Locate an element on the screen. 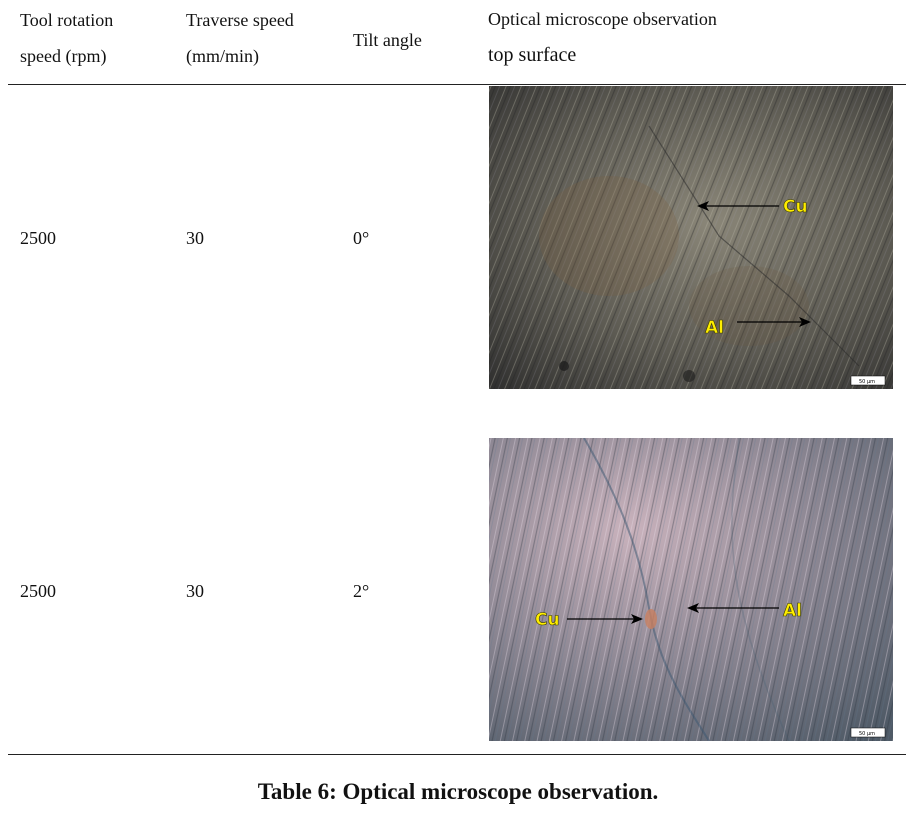 This screenshot has width=916, height=819. row2-scale-text: 50 µm is located at coordinates (867, 734).